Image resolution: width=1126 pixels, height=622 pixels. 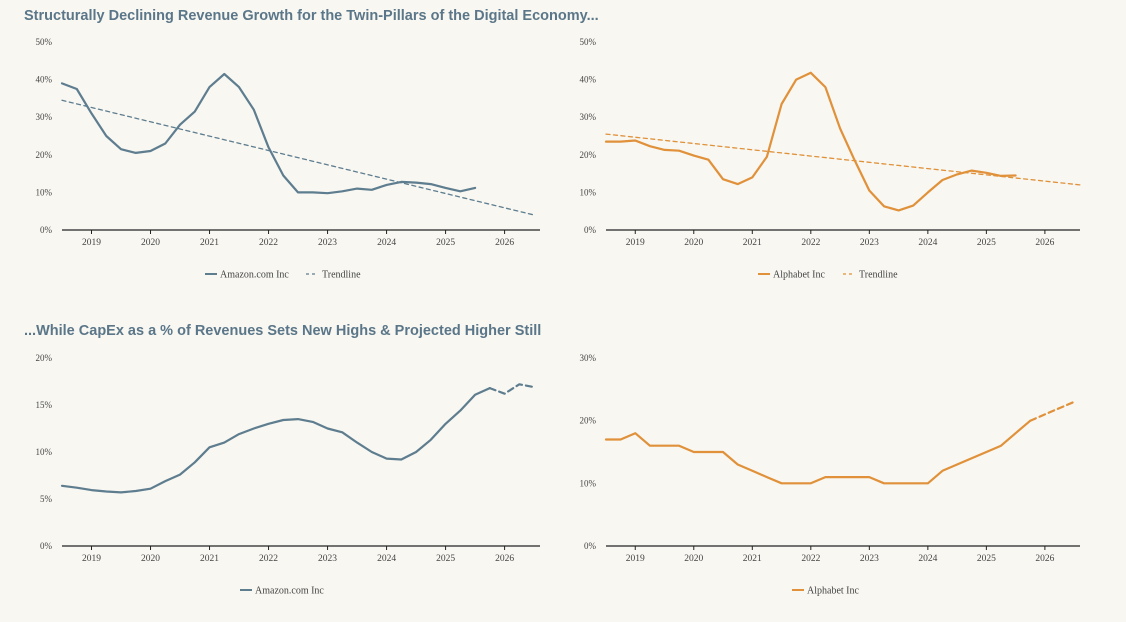 What do you see at coordinates (828, 275) in the screenshot?
I see `chart-legend: Alphabet Inc Trendline` at bounding box center [828, 275].